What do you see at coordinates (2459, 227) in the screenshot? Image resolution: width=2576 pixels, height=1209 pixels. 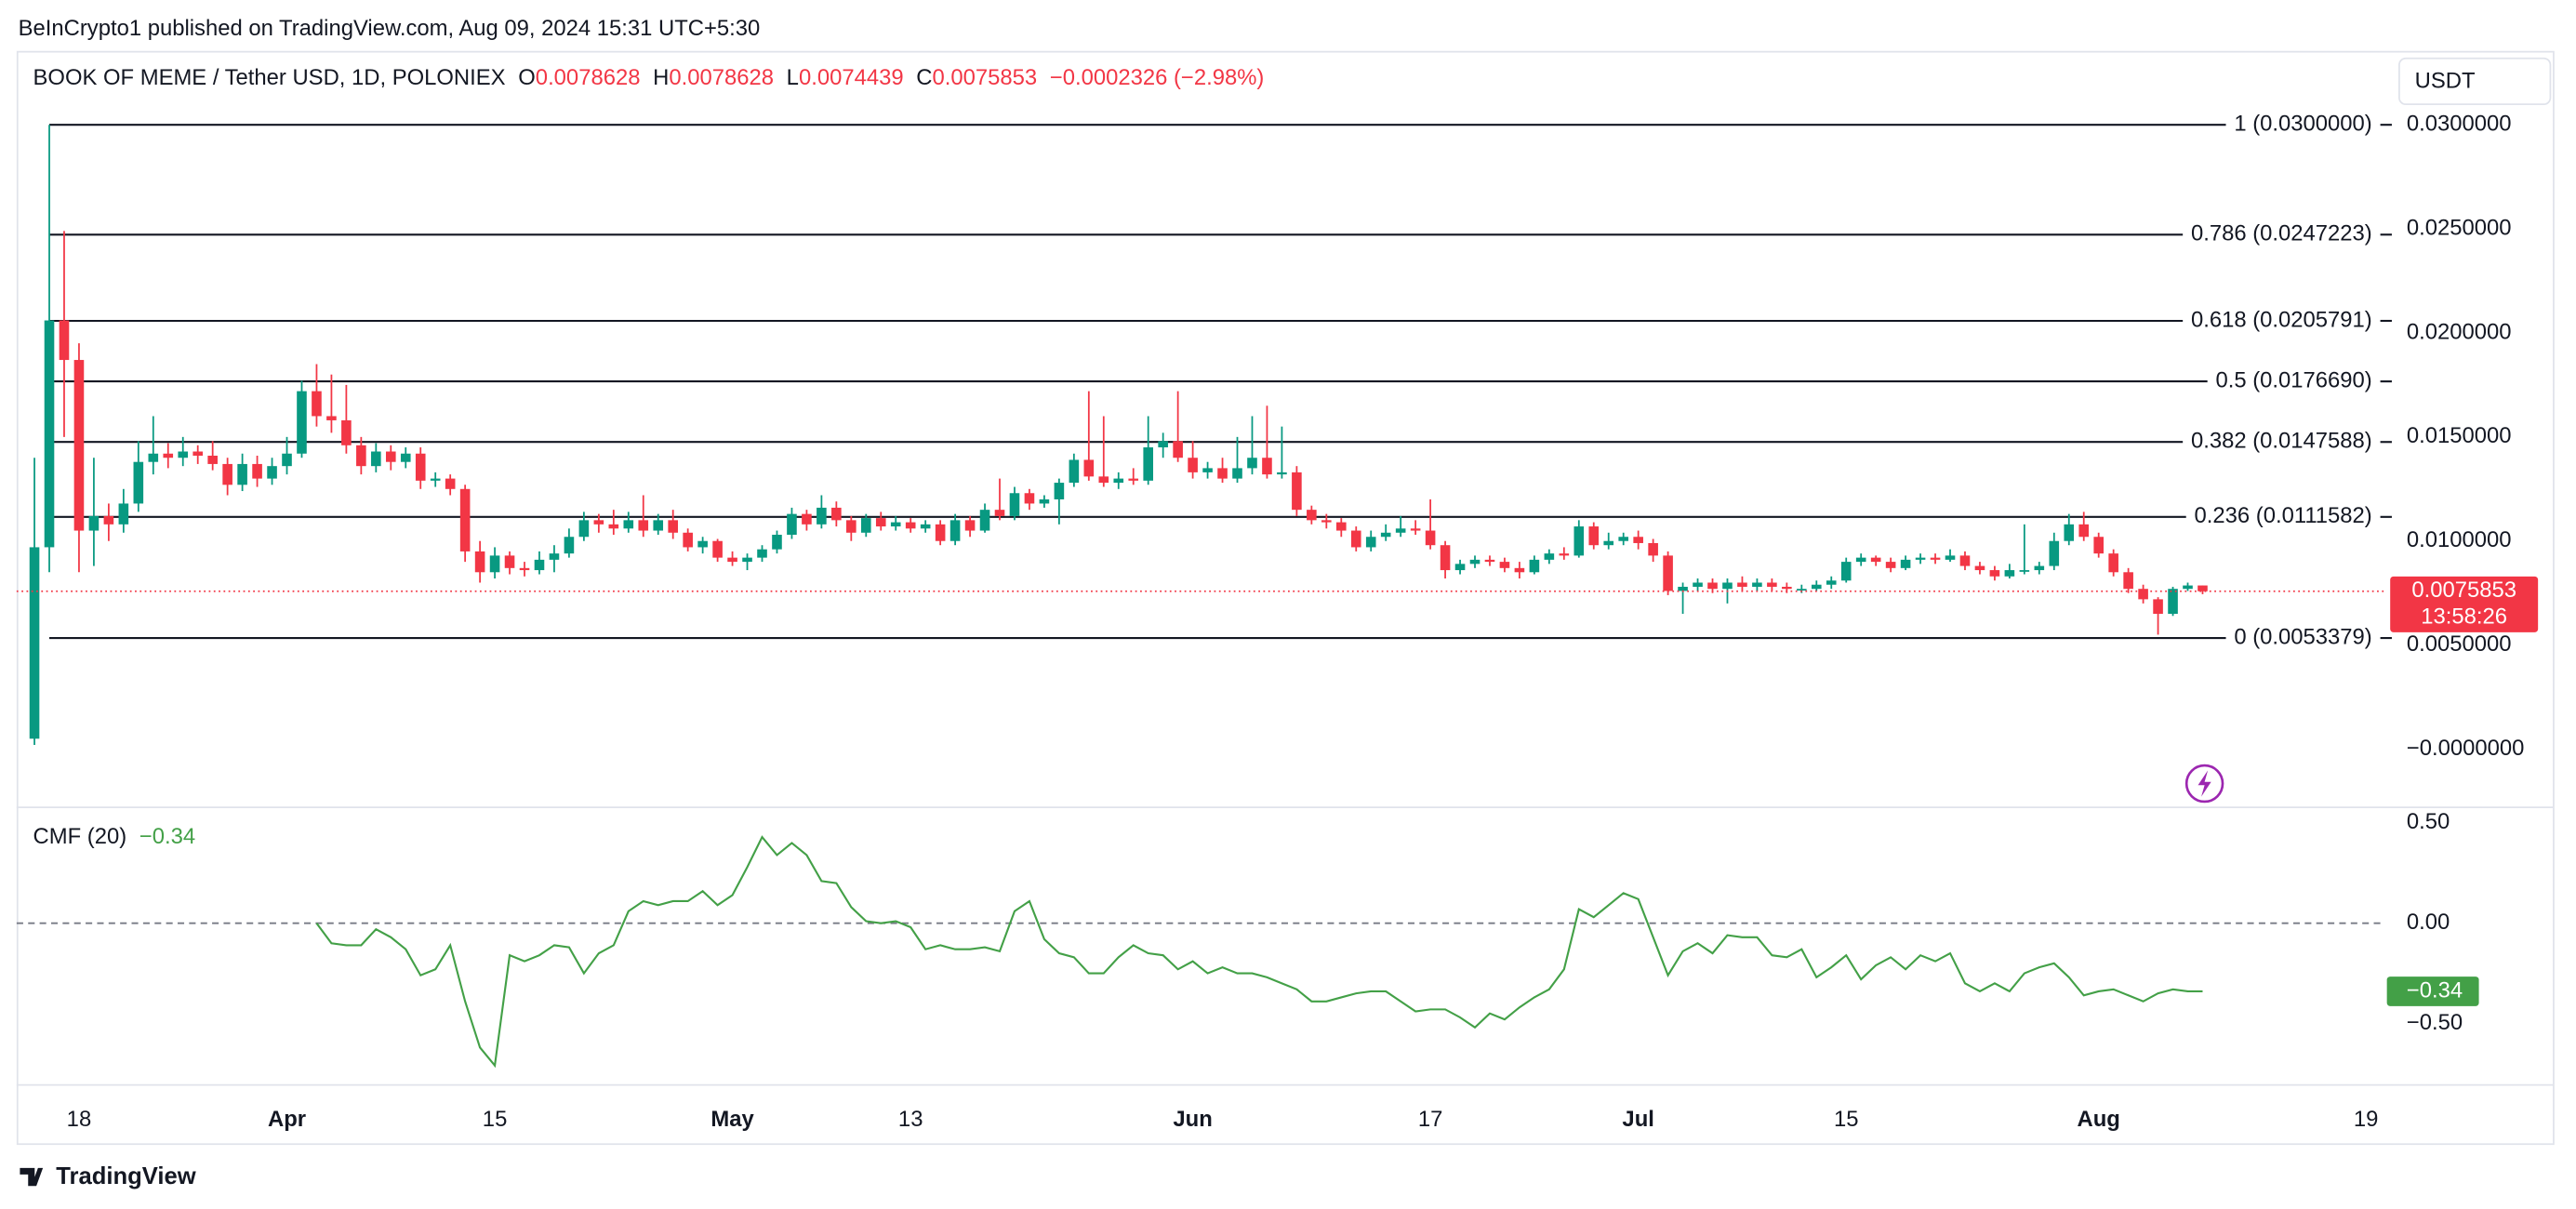 I see `y-tick-label: 0.0250000` at bounding box center [2459, 227].